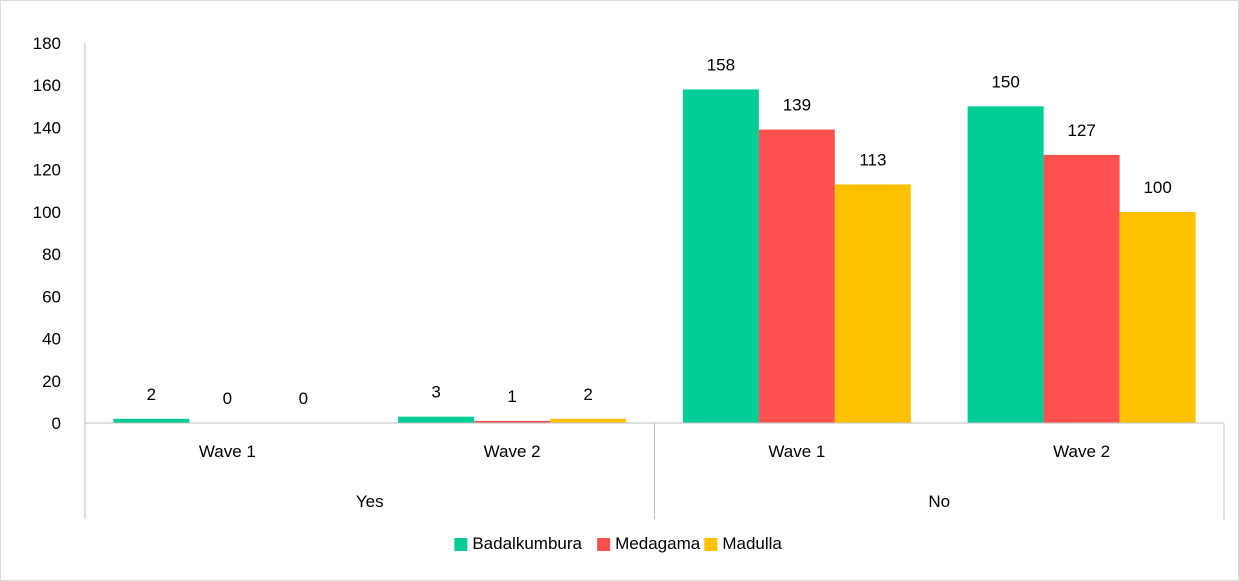  What do you see at coordinates (51, 339) in the screenshot?
I see `y-tick-label: 40` at bounding box center [51, 339].